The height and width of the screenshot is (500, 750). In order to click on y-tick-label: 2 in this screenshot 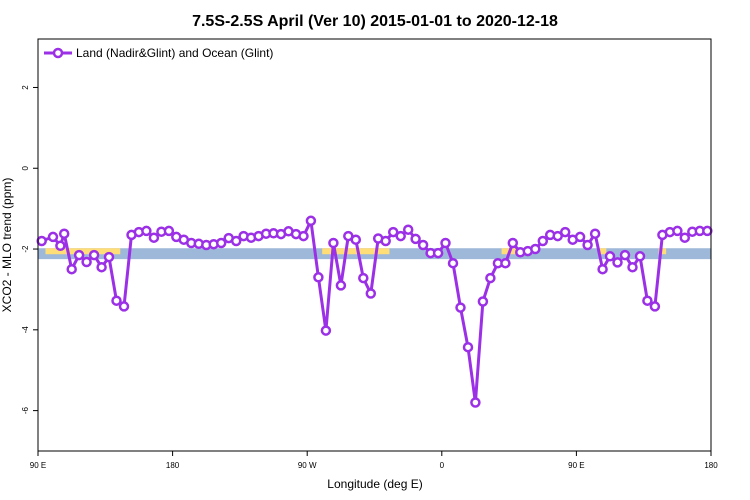, I will do `click(25, 87)`.